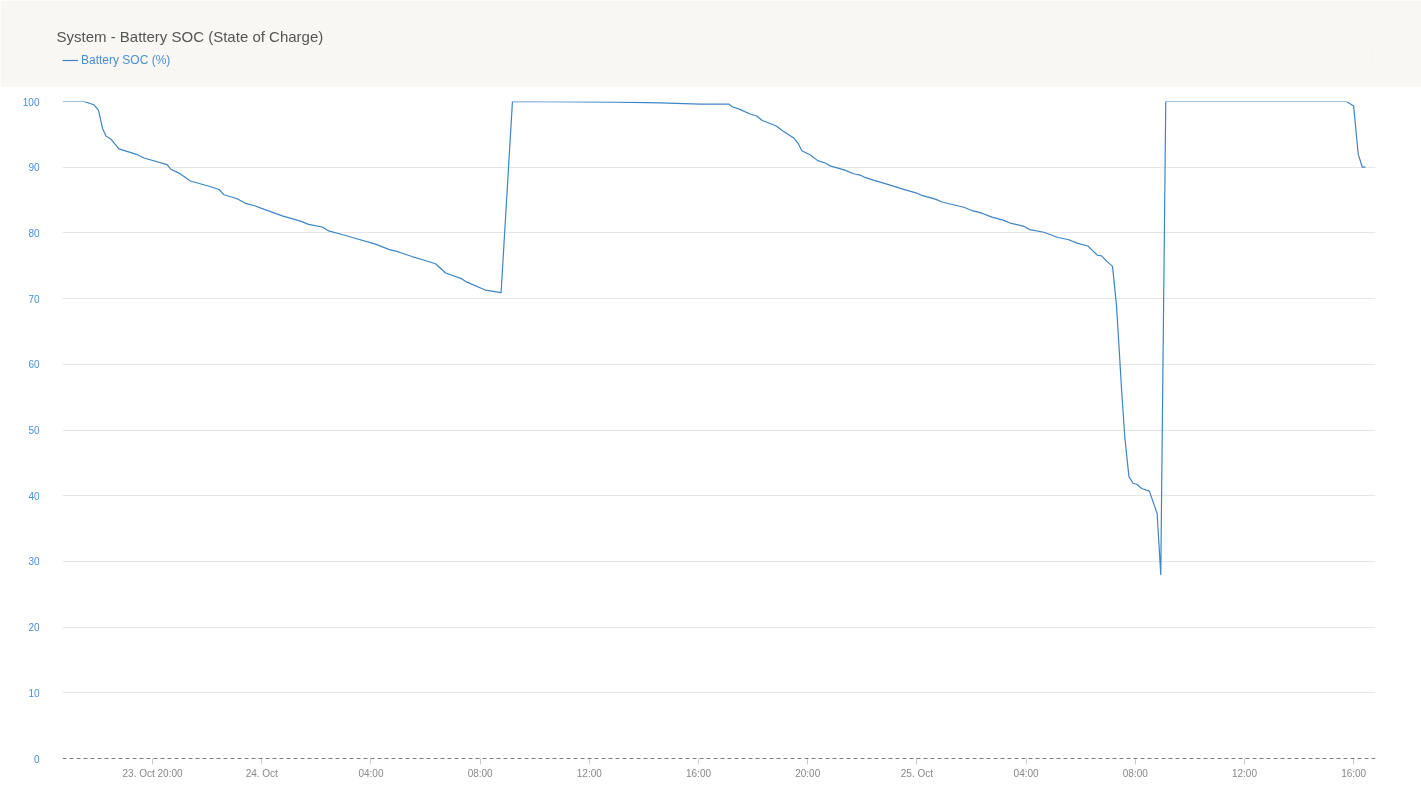 This screenshot has height=789, width=1421. I want to click on legend-label: Battery SOC (%), so click(126, 60).